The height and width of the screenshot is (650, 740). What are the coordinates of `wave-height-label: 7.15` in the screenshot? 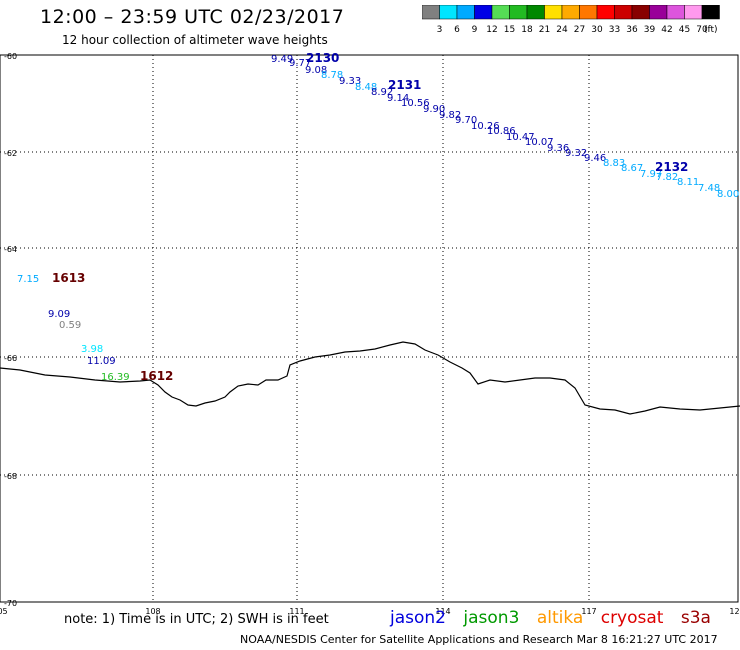 It's located at (28, 279).